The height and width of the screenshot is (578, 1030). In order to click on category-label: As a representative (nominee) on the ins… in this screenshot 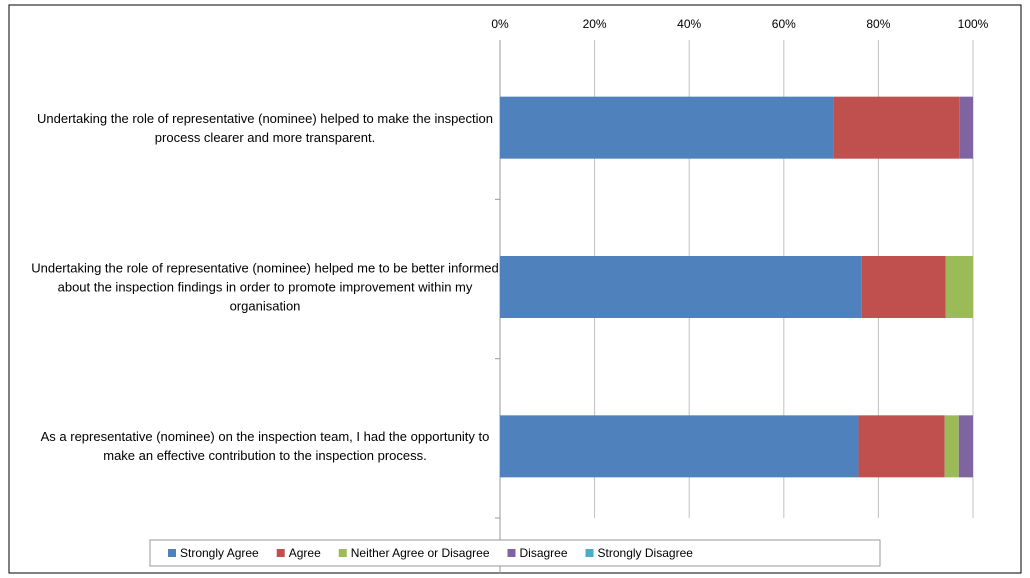, I will do `click(265, 446)`.